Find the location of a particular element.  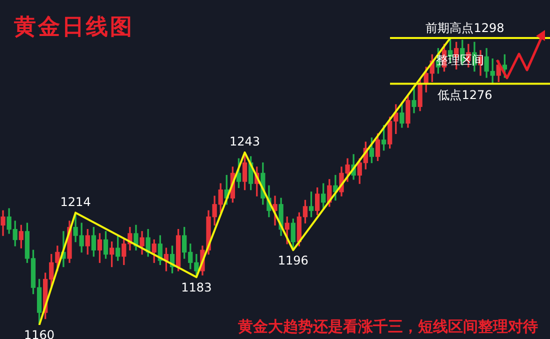

annotation: 1243 is located at coordinates (245, 141).